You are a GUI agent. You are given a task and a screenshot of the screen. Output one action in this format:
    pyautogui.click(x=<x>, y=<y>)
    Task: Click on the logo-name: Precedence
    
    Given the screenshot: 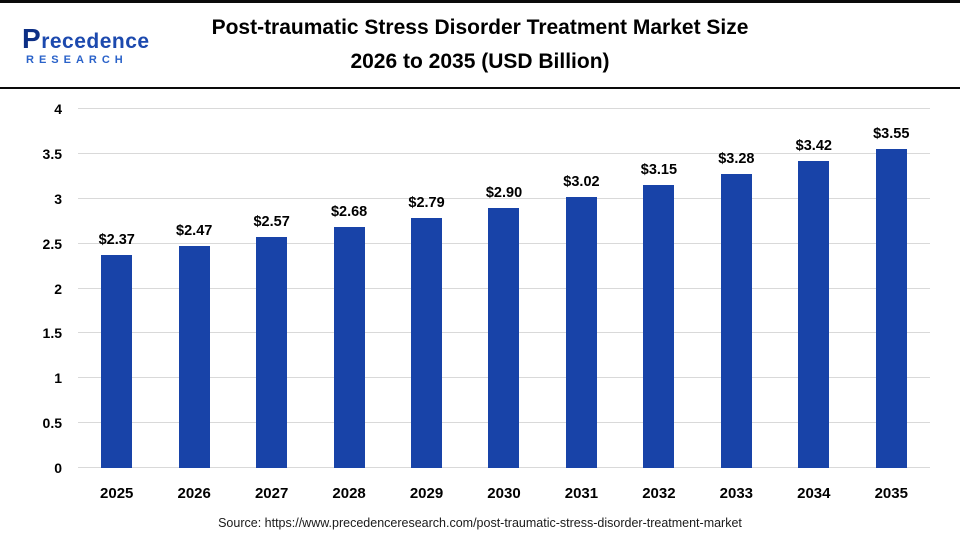 What is the action you would take?
    pyautogui.click(x=86, y=38)
    